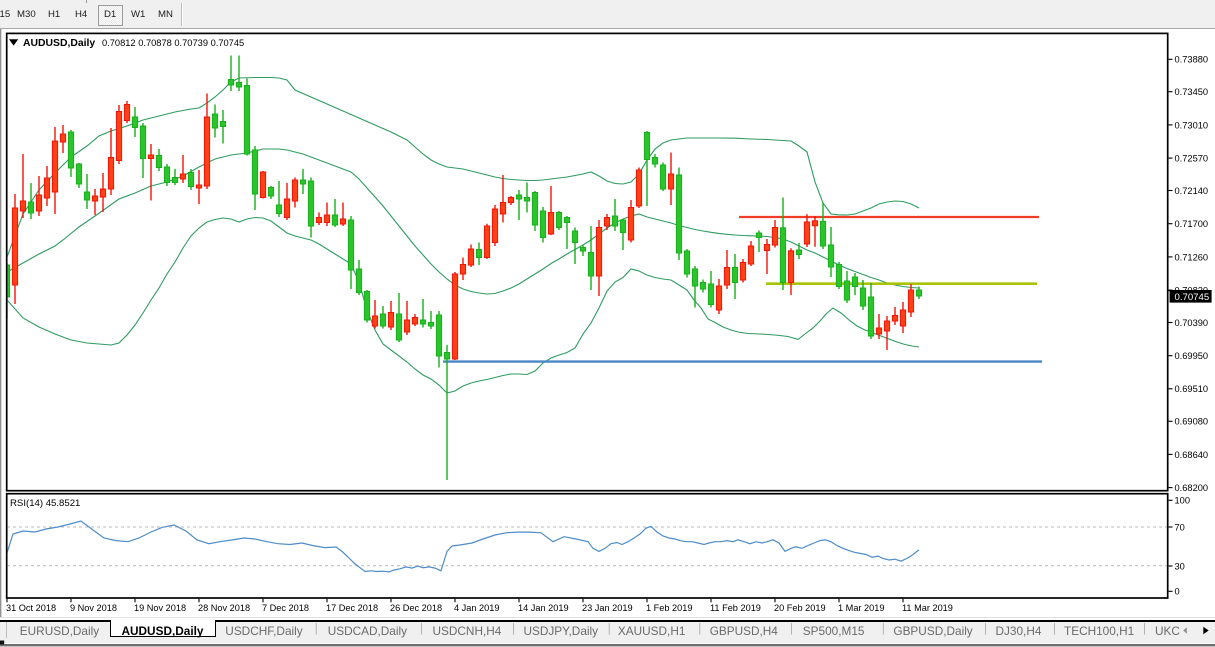 Image resolution: width=1215 pixels, height=647 pixels. I want to click on svg-text: 0, so click(1177, 592).